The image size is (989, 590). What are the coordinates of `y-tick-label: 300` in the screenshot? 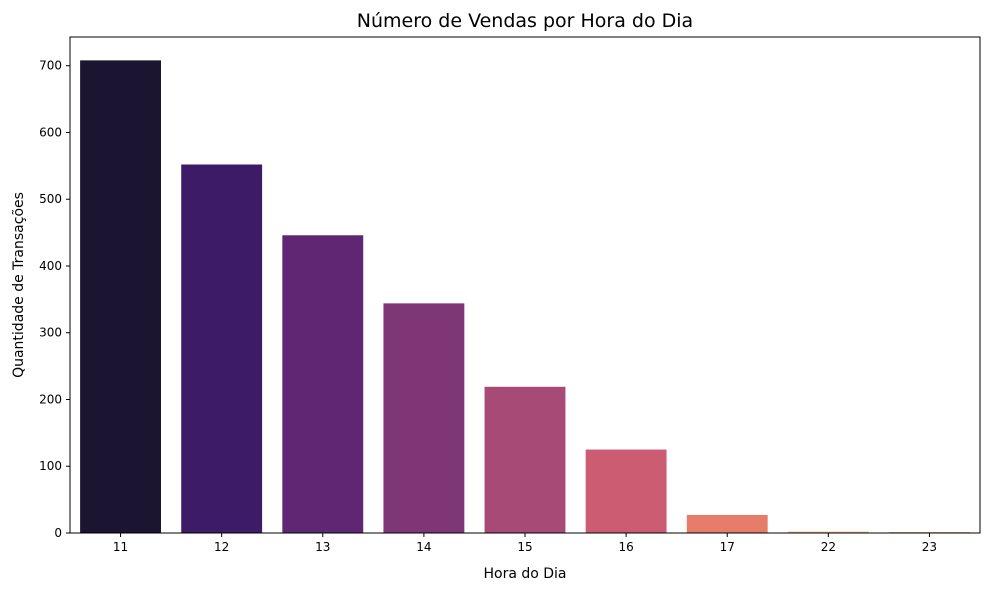 It's located at (50, 333).